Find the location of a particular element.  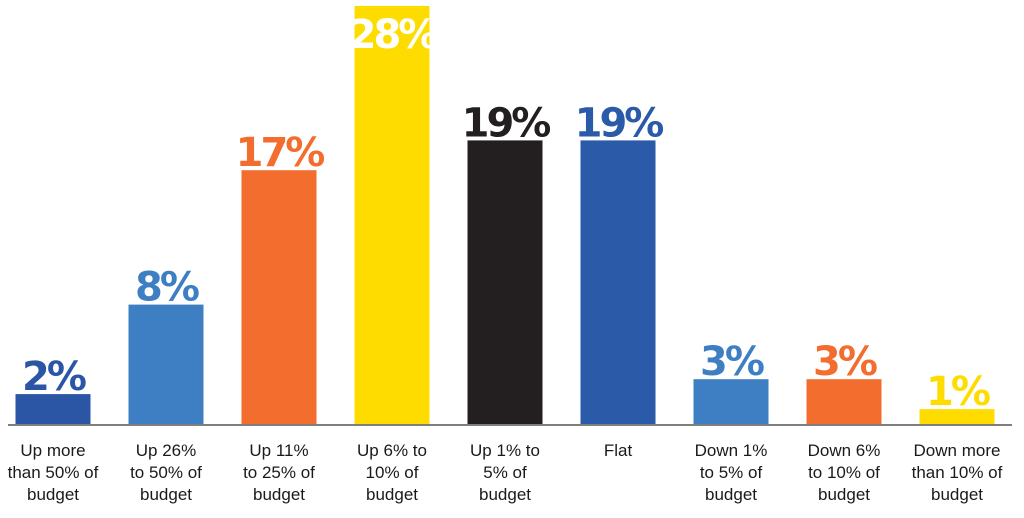

category-label-8-line-2: to 10% of is located at coordinates (844, 472).